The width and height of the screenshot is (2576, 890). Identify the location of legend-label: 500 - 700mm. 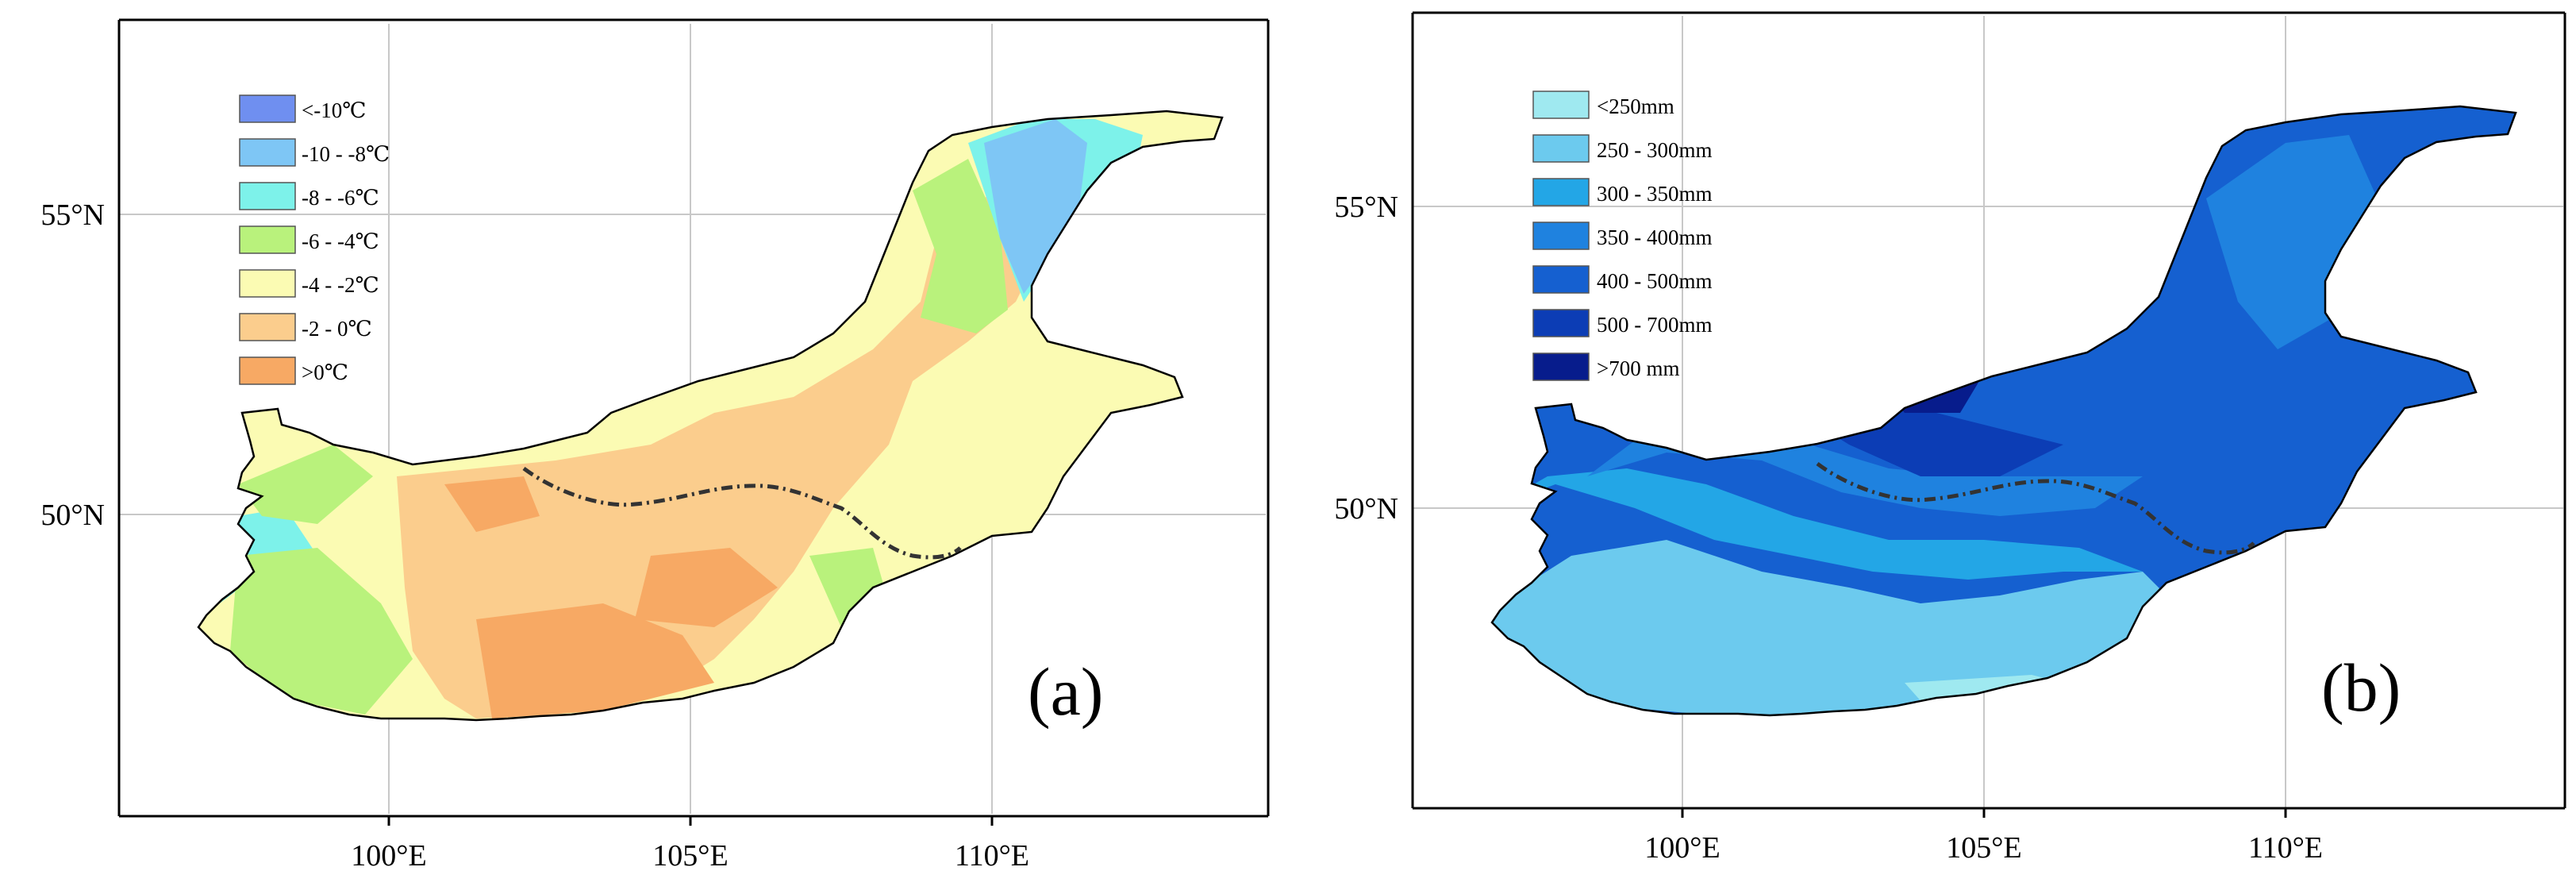
(1655, 325).